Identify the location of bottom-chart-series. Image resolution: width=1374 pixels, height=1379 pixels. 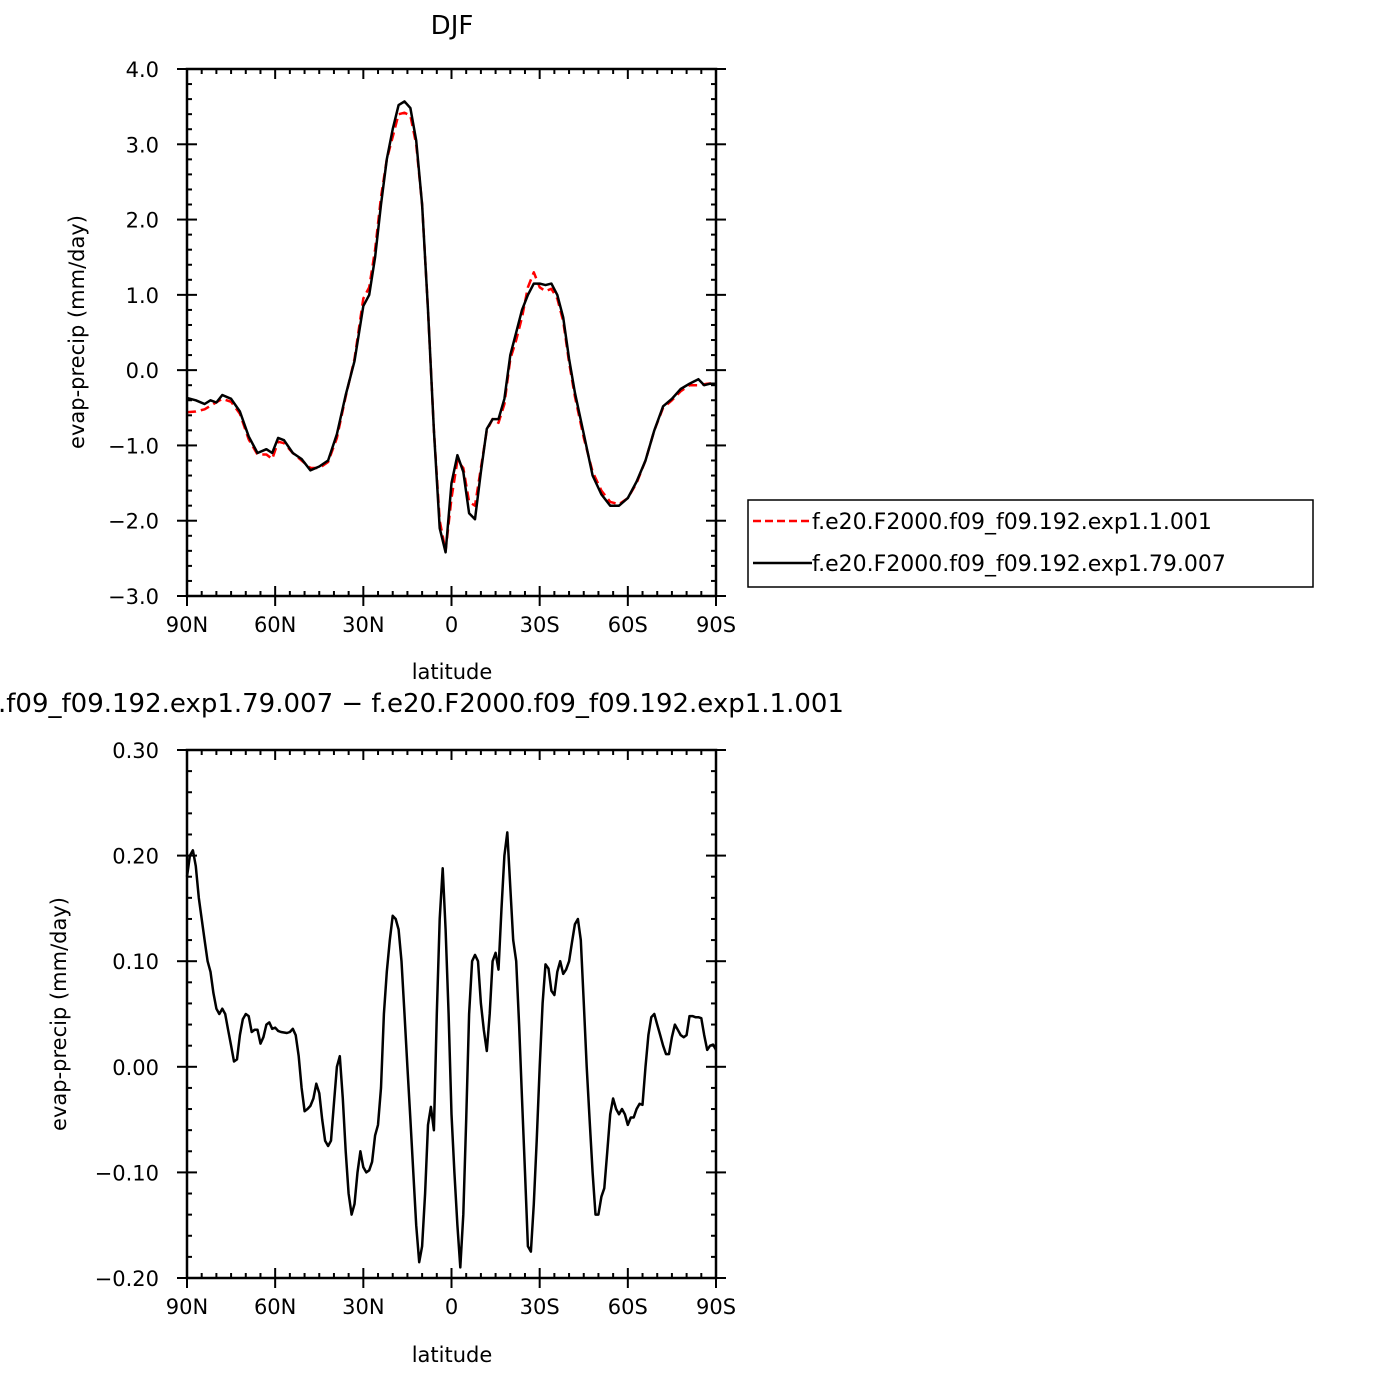
(451, 1050).